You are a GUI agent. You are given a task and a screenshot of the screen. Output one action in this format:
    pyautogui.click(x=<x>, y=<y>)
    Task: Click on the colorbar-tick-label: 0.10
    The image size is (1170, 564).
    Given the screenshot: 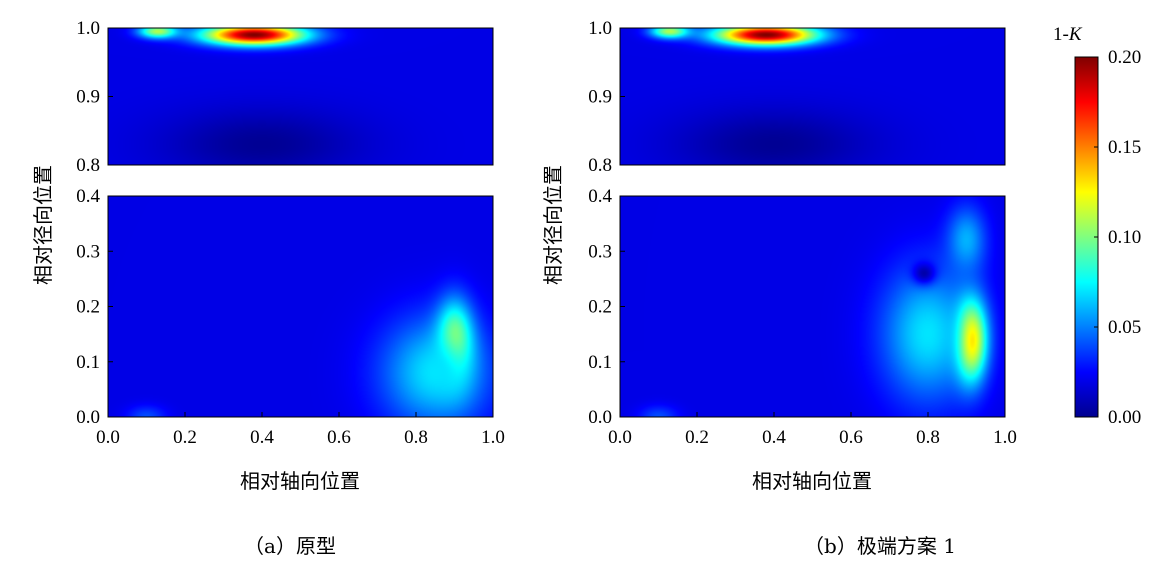 What is the action you would take?
    pyautogui.click(x=1124, y=237)
    